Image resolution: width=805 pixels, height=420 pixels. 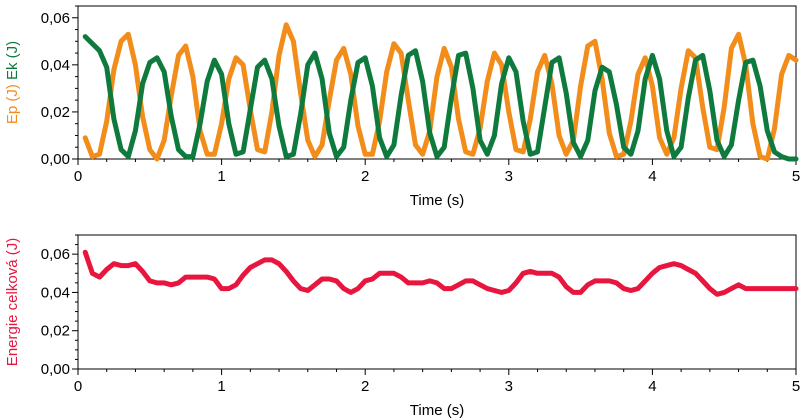 What do you see at coordinates (12, 62) in the screenshot?
I see `y-axis-label-part: Ek (J)` at bounding box center [12, 62].